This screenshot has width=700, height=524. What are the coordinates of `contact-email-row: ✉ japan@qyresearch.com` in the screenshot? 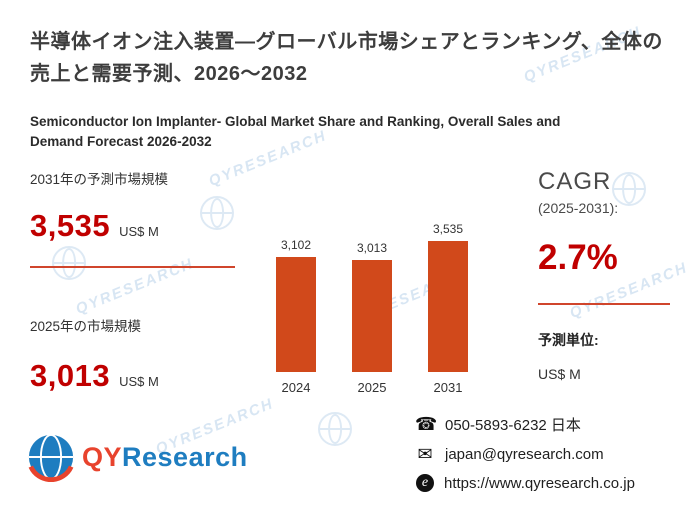 It's located at (525, 454).